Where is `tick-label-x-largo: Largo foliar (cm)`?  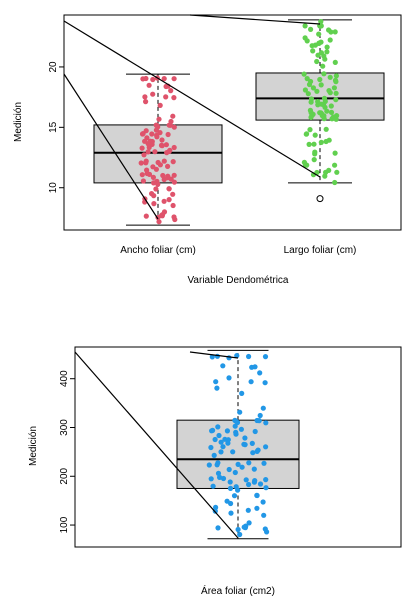
tick-label-x-largo: Largo foliar (cm) is located at coordinates (320, 250).